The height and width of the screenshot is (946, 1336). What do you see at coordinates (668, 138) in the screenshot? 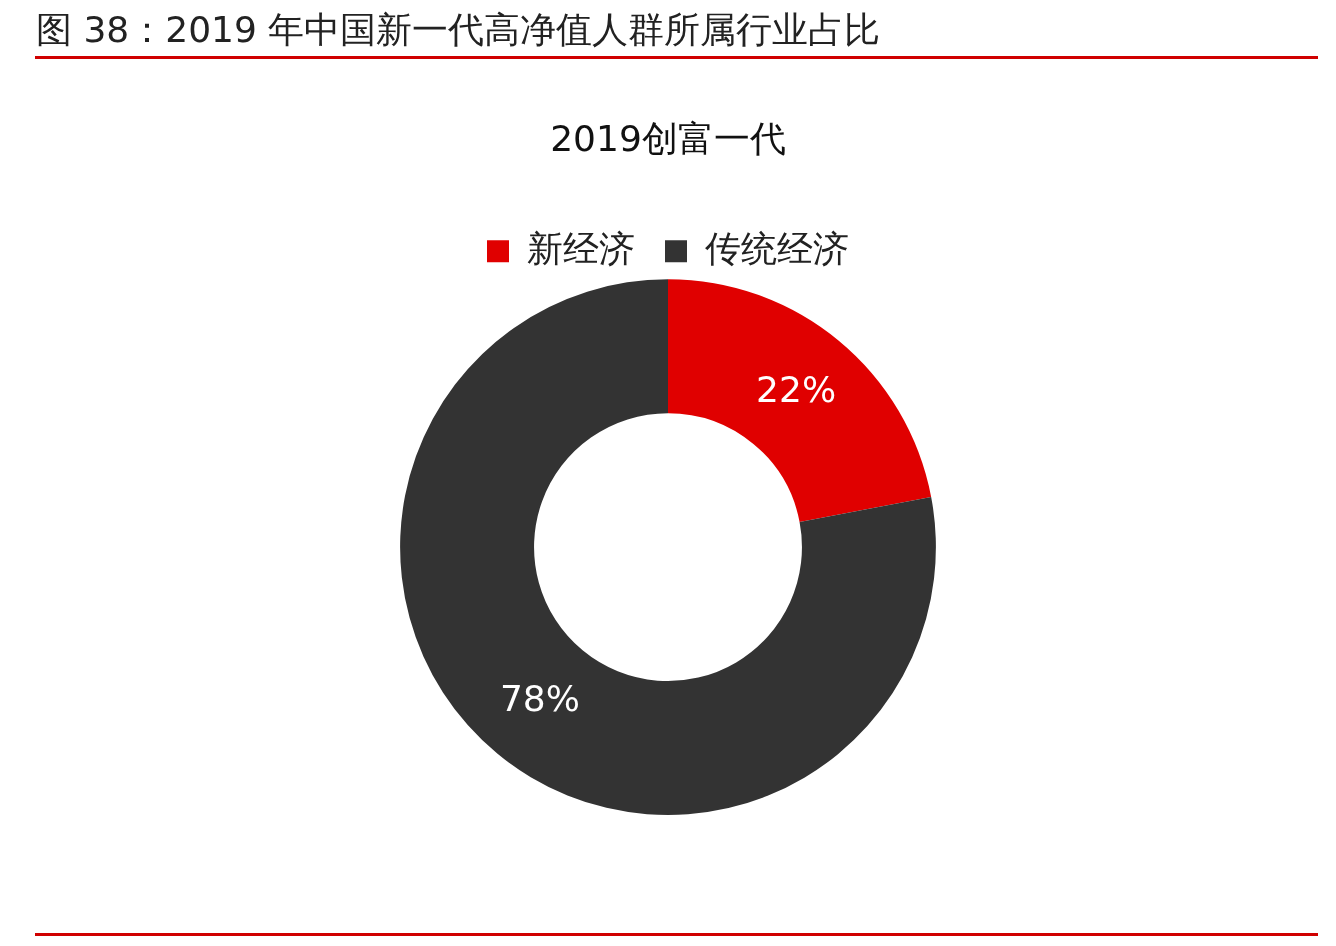
I see `chart-subtitle: 2019创富一代` at bounding box center [668, 138].